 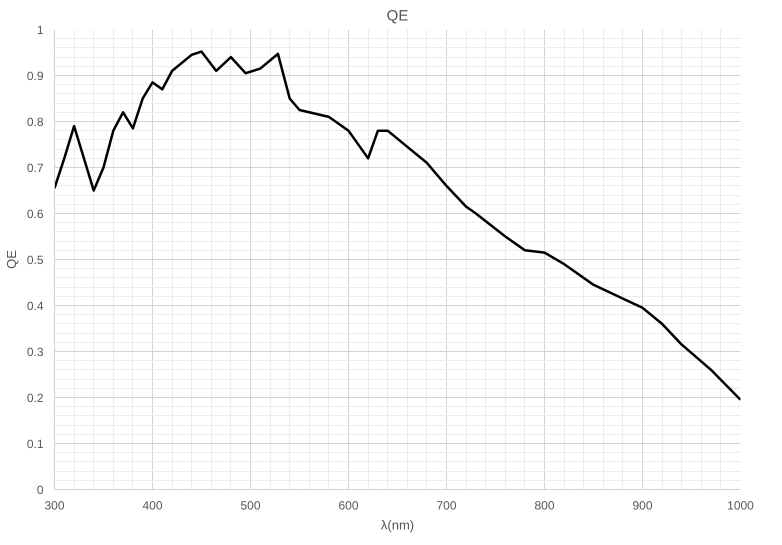 What do you see at coordinates (35, 444) in the screenshot?
I see `y-tick-label: 0.1` at bounding box center [35, 444].